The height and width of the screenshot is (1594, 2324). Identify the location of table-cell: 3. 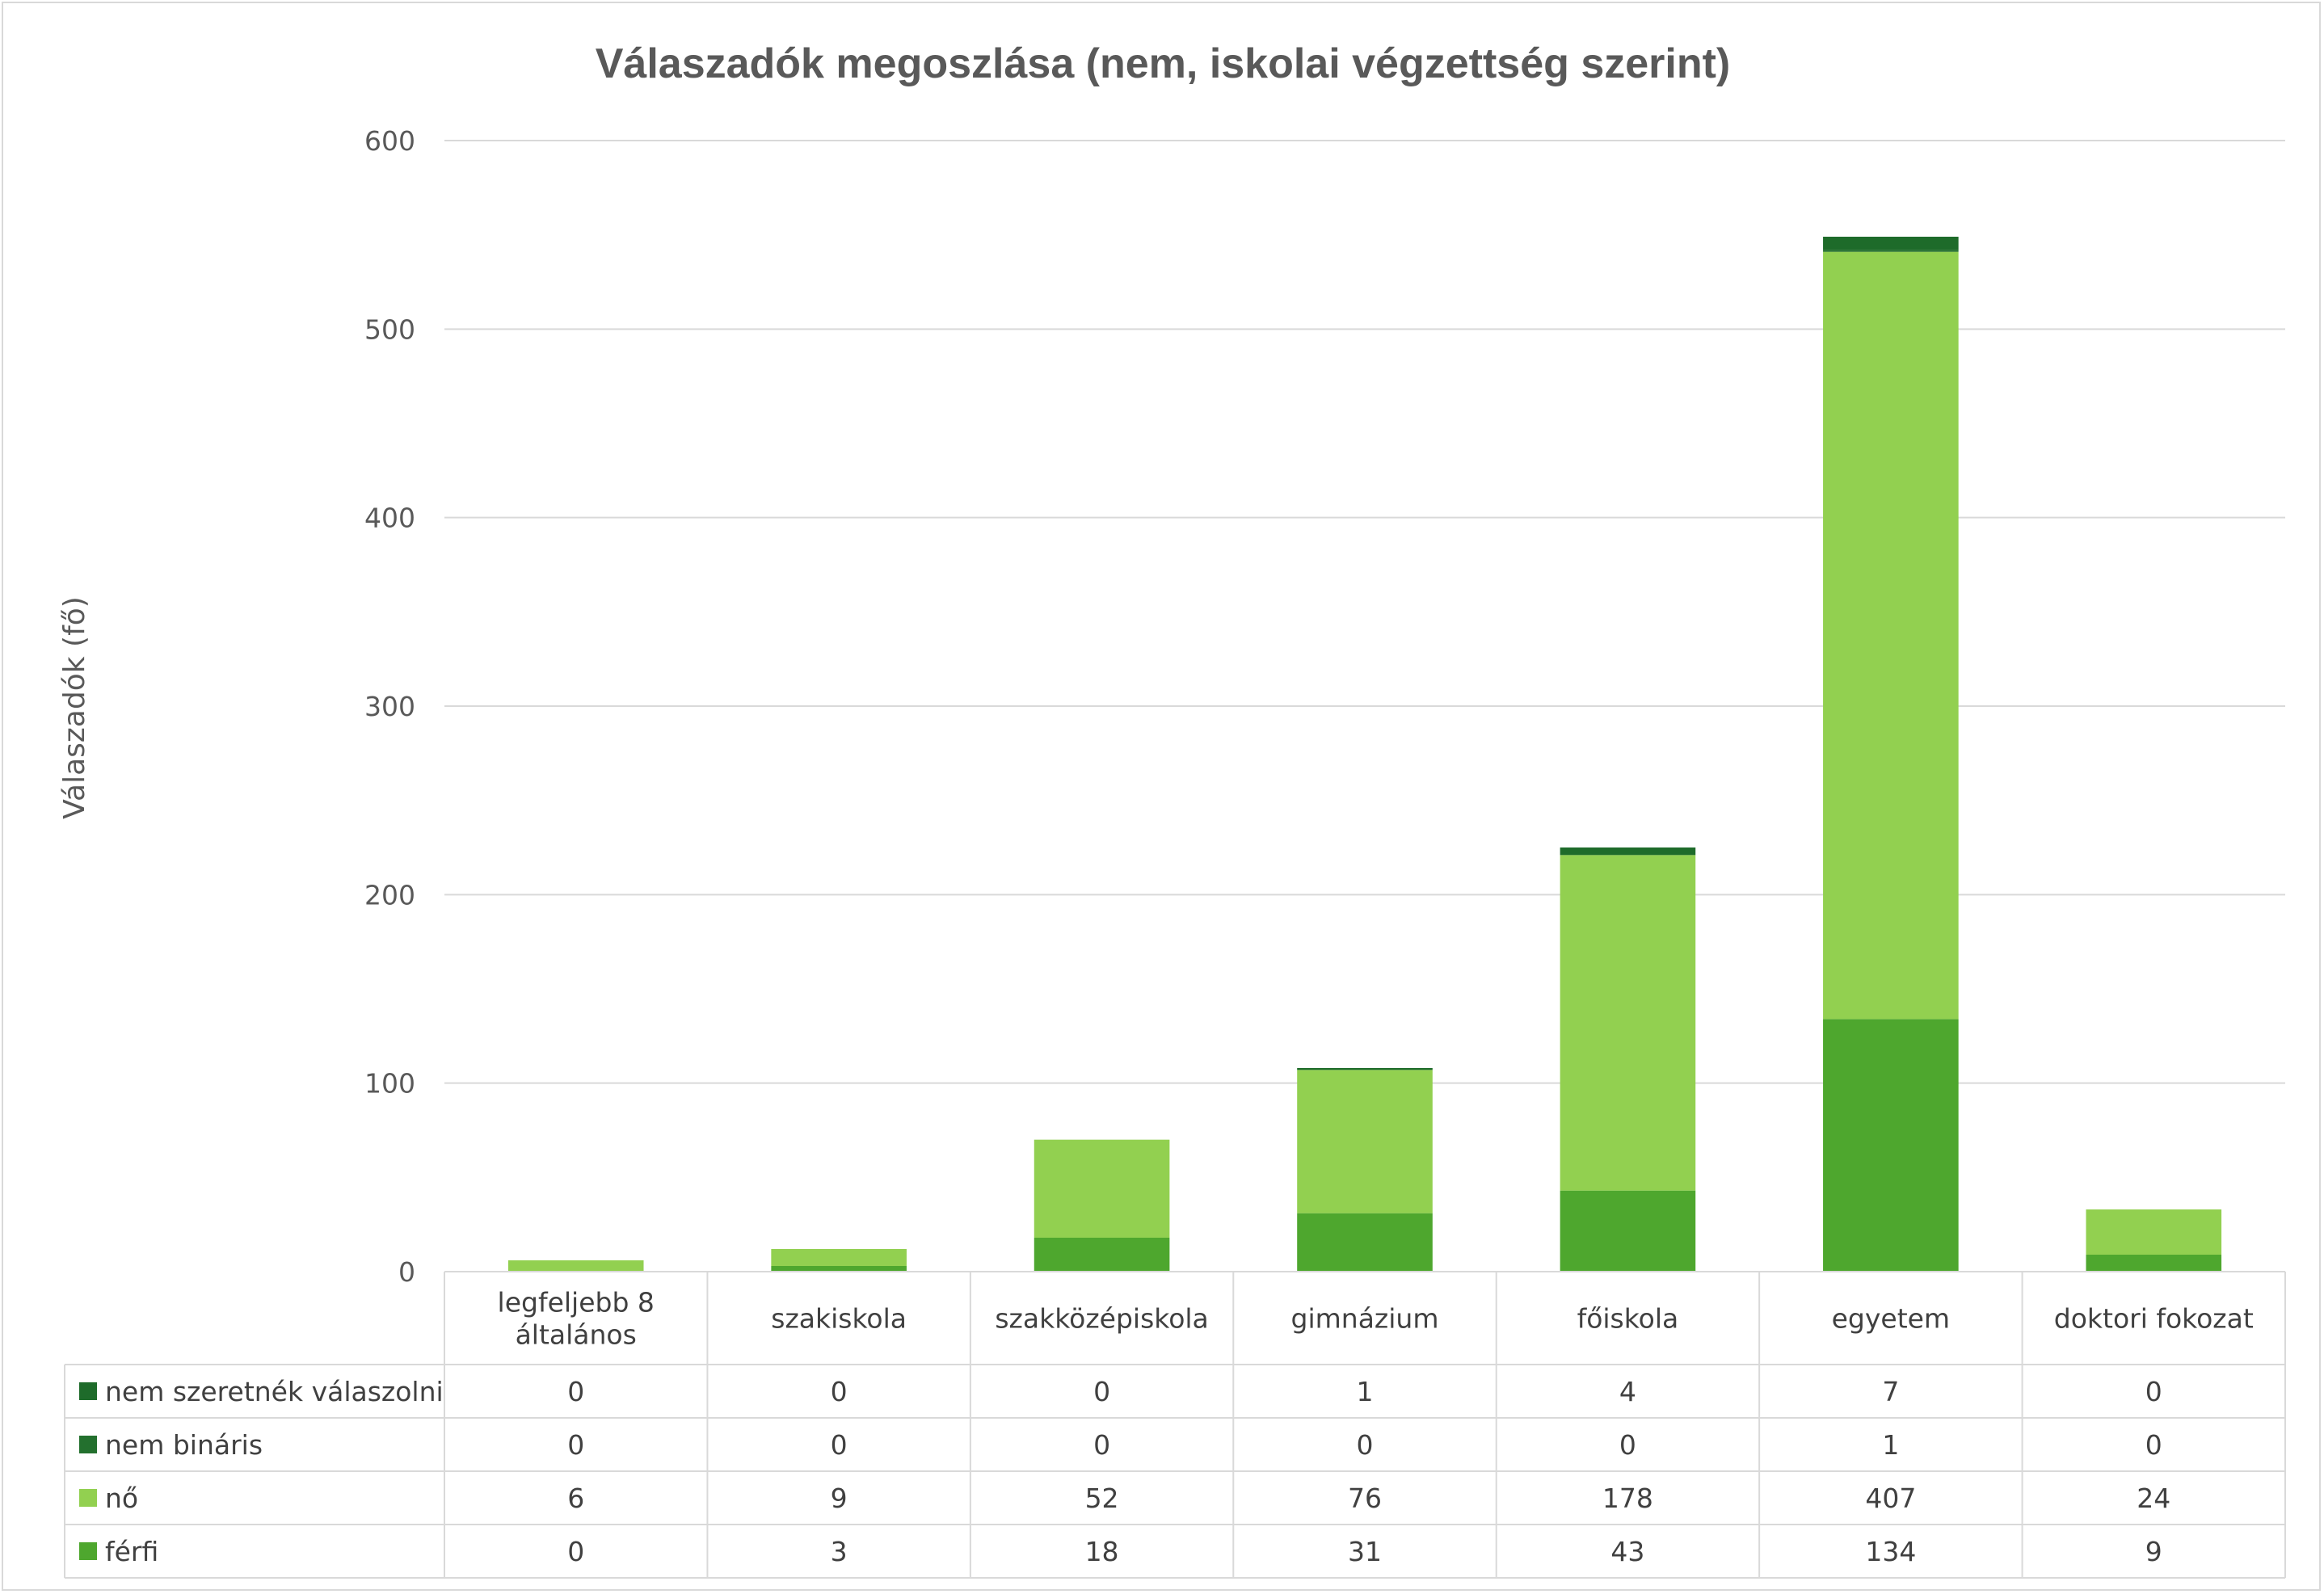
(840, 1551).